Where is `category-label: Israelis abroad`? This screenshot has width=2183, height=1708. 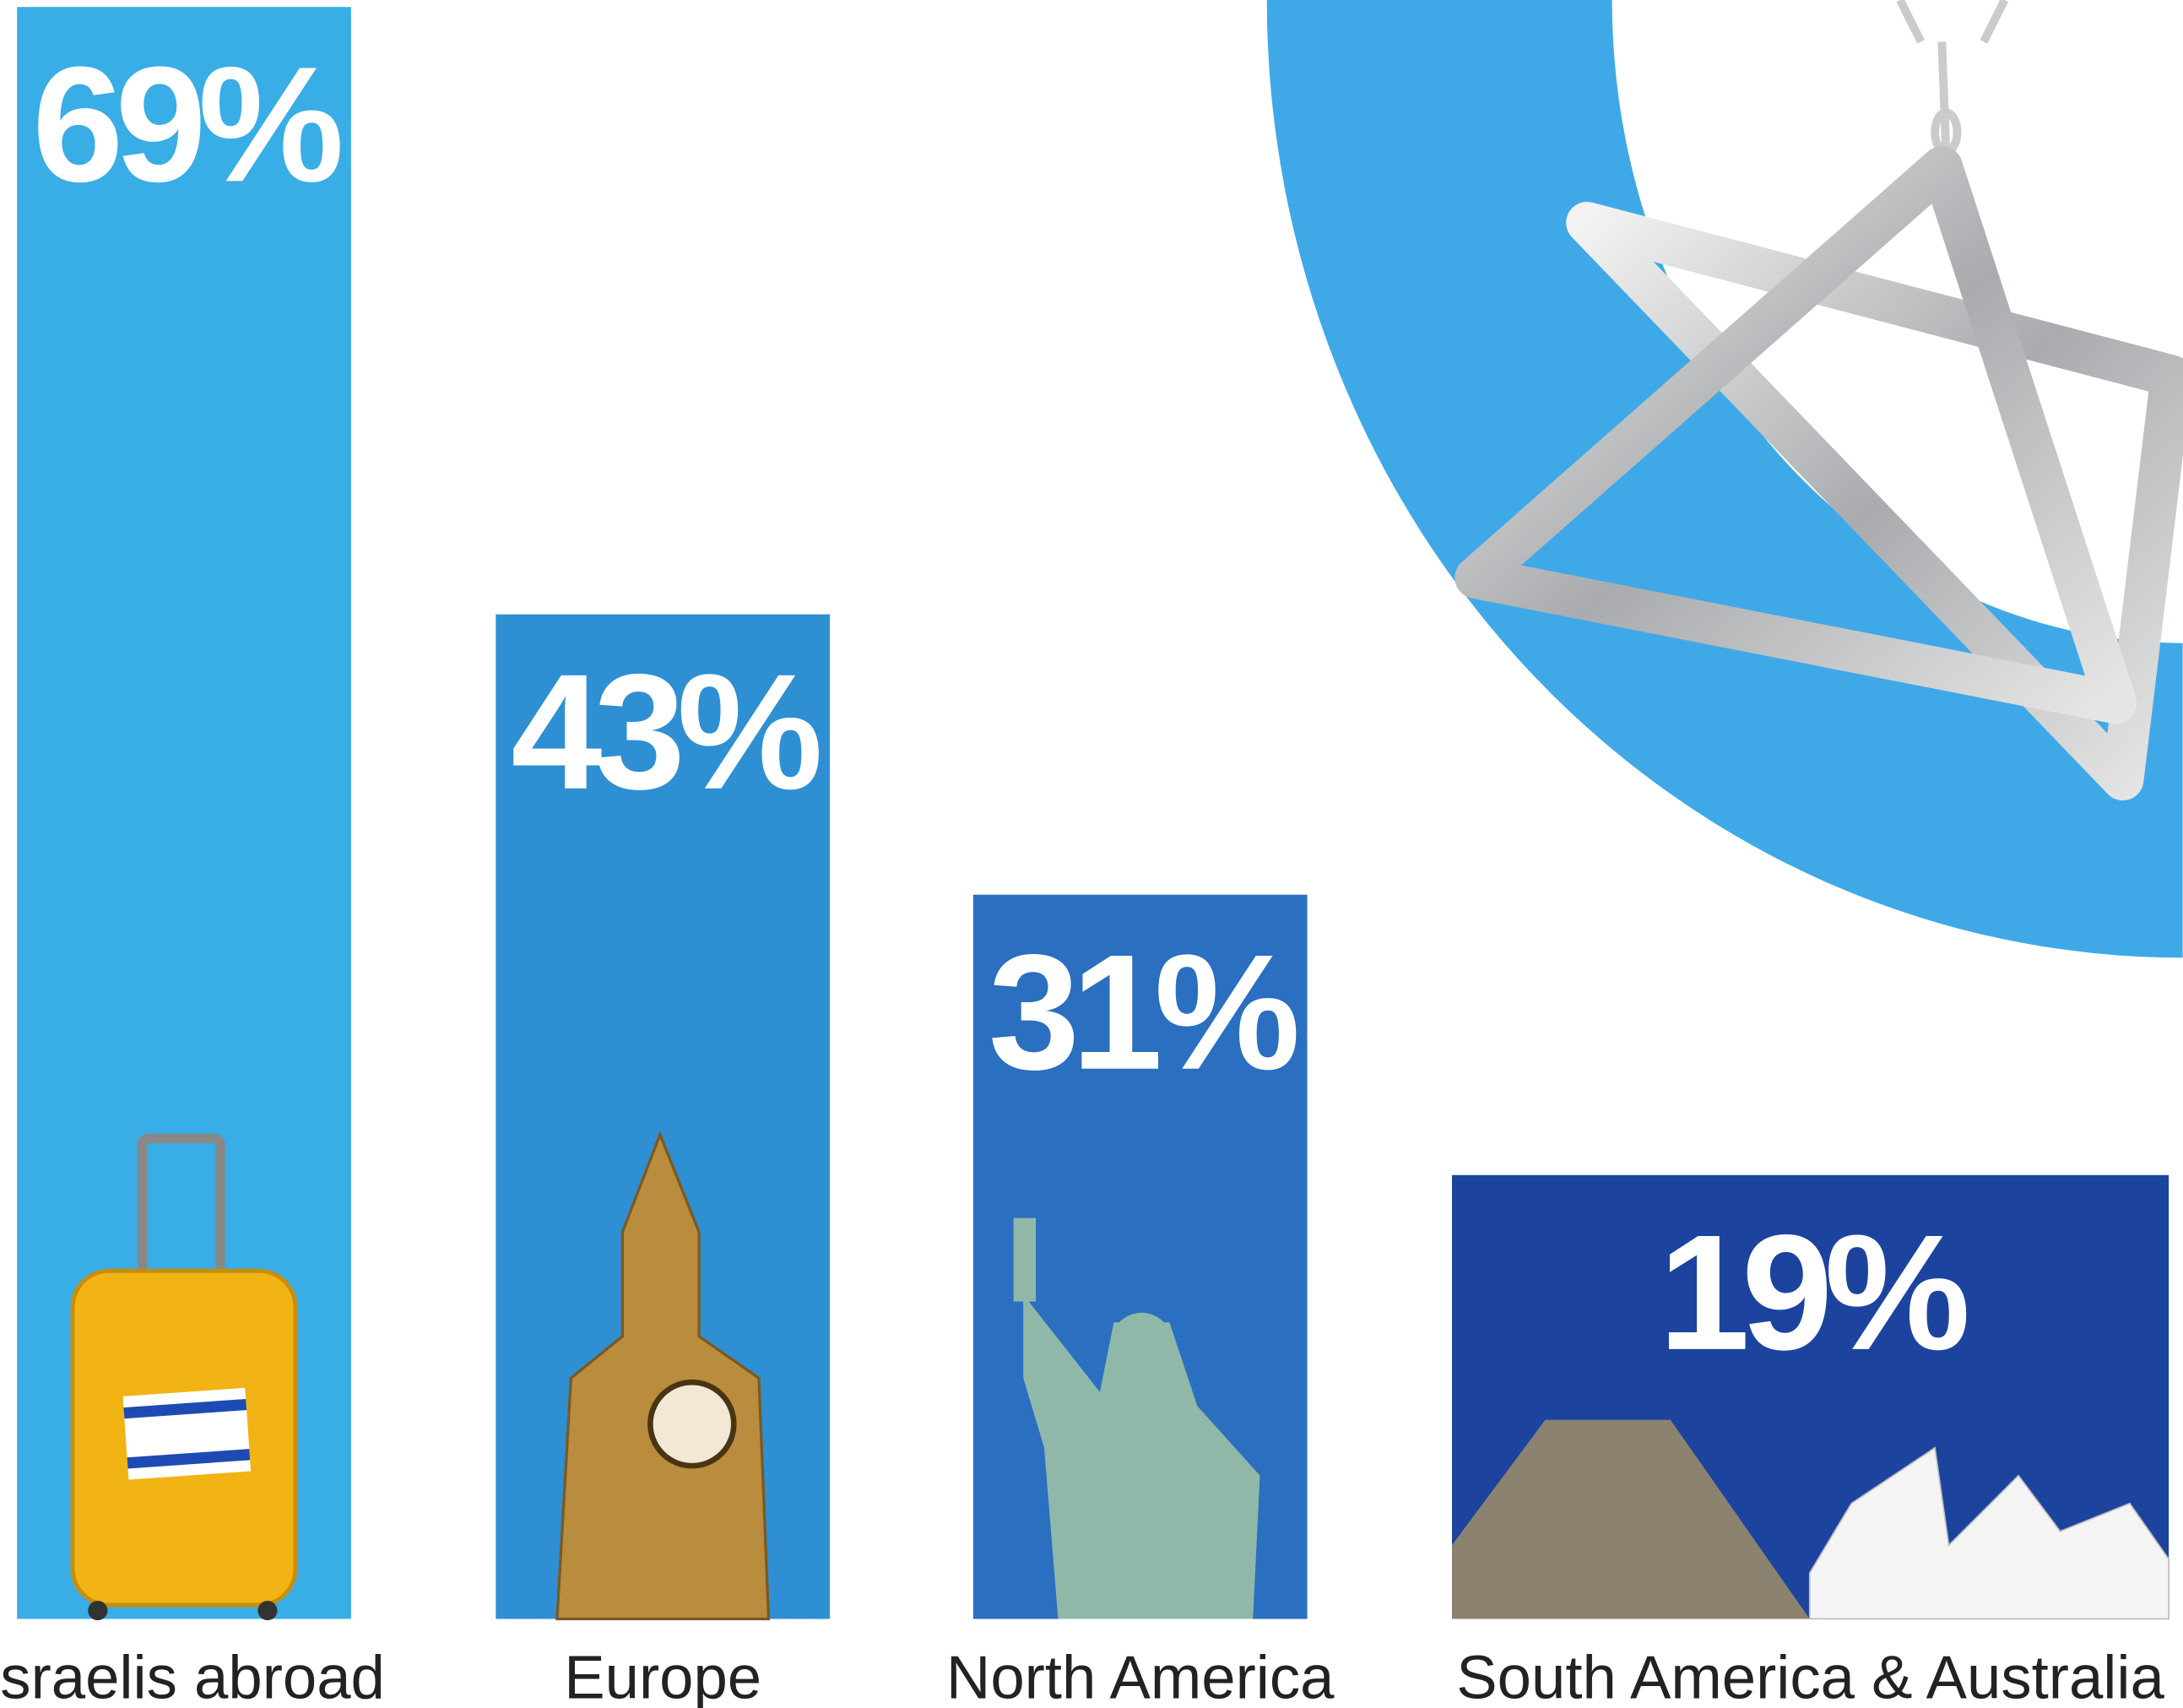
category-label: Israelis abroad is located at coordinates (192, 1675).